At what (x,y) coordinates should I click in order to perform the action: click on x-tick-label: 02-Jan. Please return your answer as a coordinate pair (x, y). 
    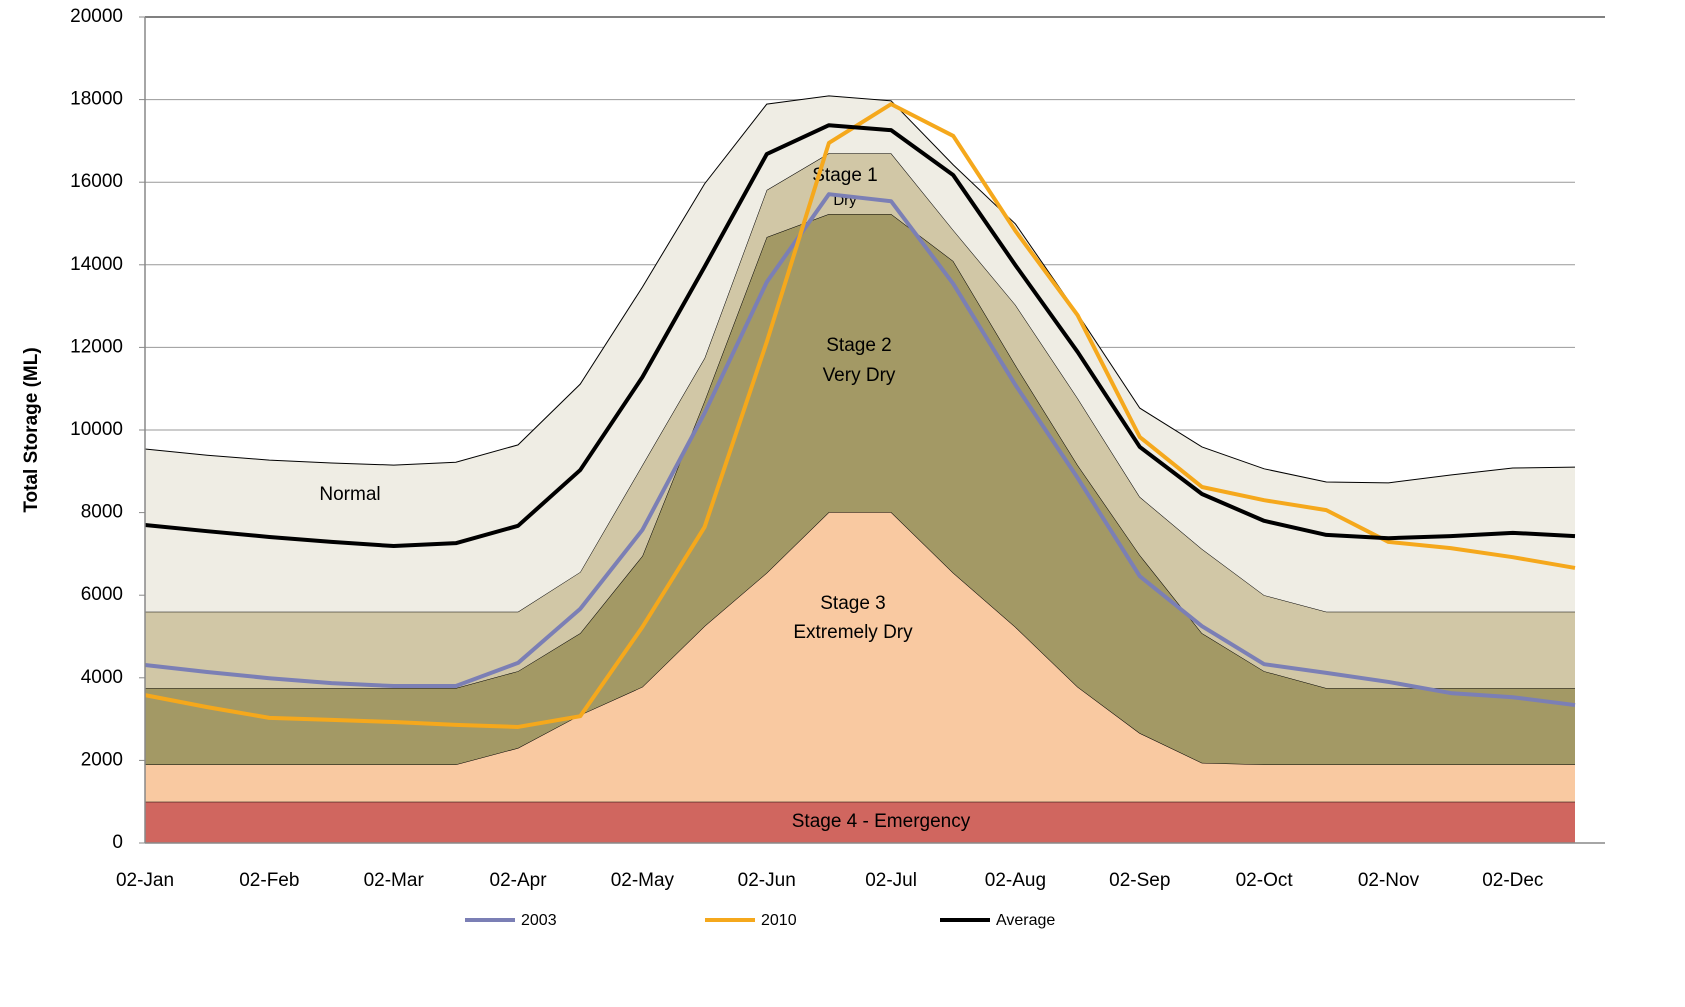
    Looking at the image, I should click on (145, 880).